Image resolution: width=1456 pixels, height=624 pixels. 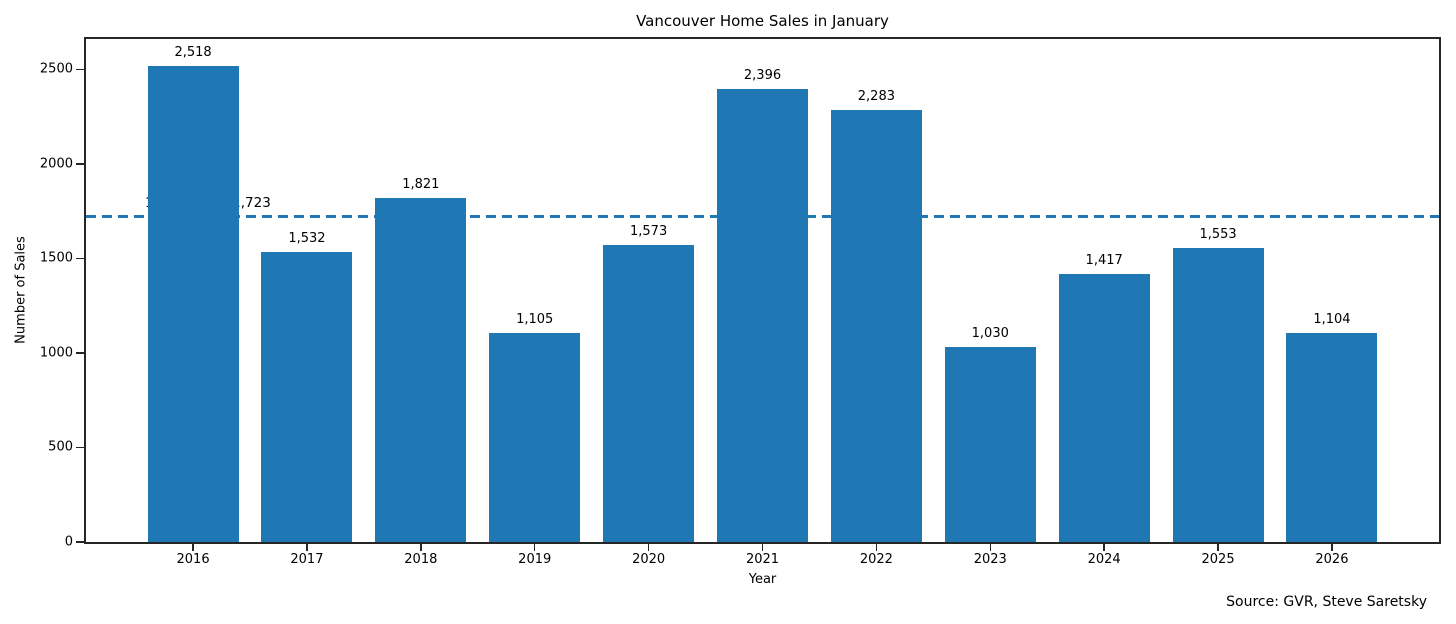 What do you see at coordinates (1104, 408) in the screenshot?
I see `bar-2024` at bounding box center [1104, 408].